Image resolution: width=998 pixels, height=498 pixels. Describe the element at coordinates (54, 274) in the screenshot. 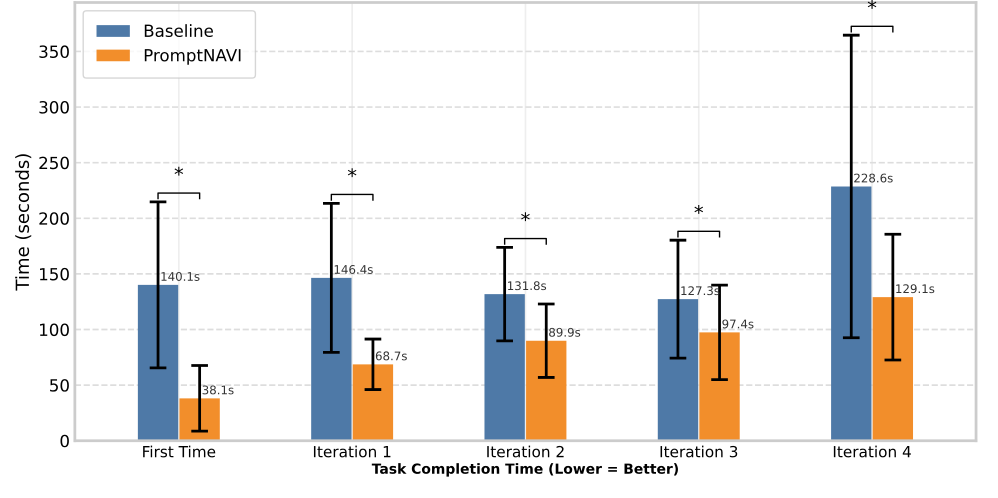

I see `y-tick-label: 150` at that location.